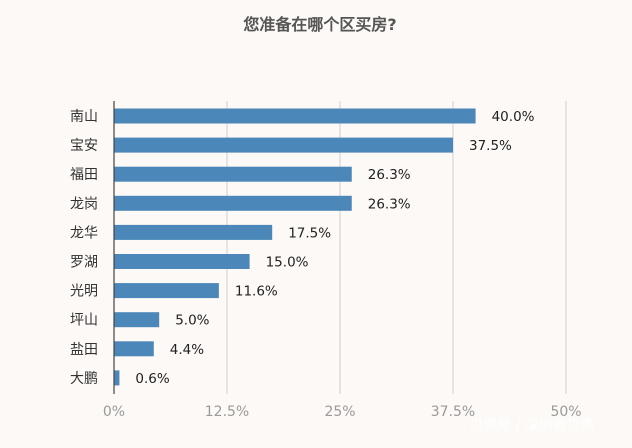 The width and height of the screenshot is (632, 448). Describe the element at coordinates (84, 204) in the screenshot. I see `category-label: 龙岗` at that location.